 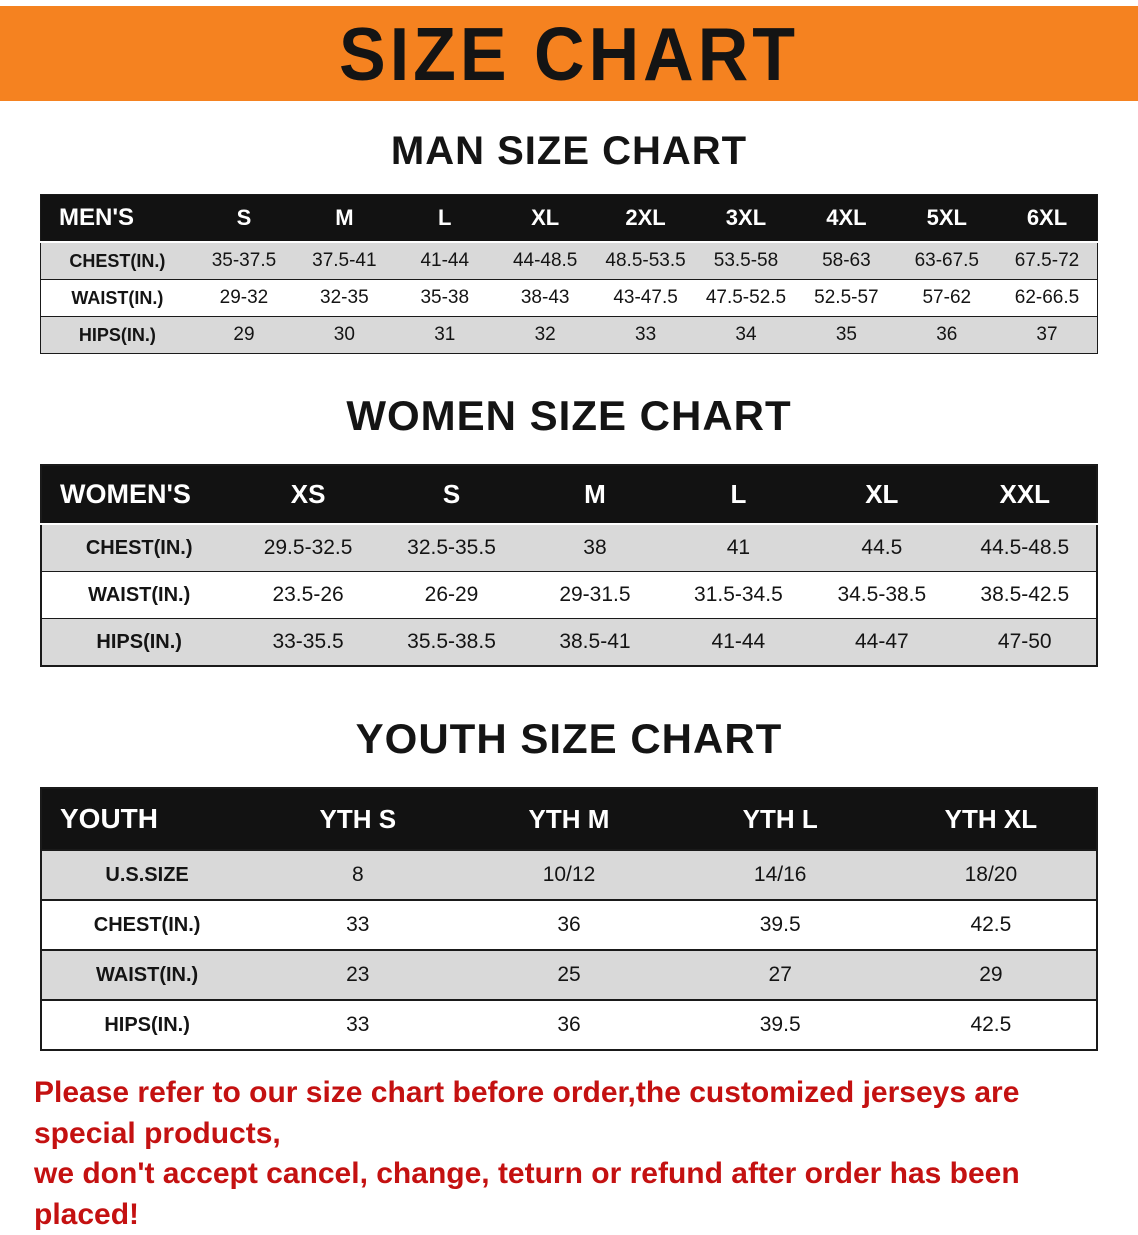 What do you see at coordinates (595, 594) in the screenshot?
I see `measurement-value-cell: 29-31.5` at bounding box center [595, 594].